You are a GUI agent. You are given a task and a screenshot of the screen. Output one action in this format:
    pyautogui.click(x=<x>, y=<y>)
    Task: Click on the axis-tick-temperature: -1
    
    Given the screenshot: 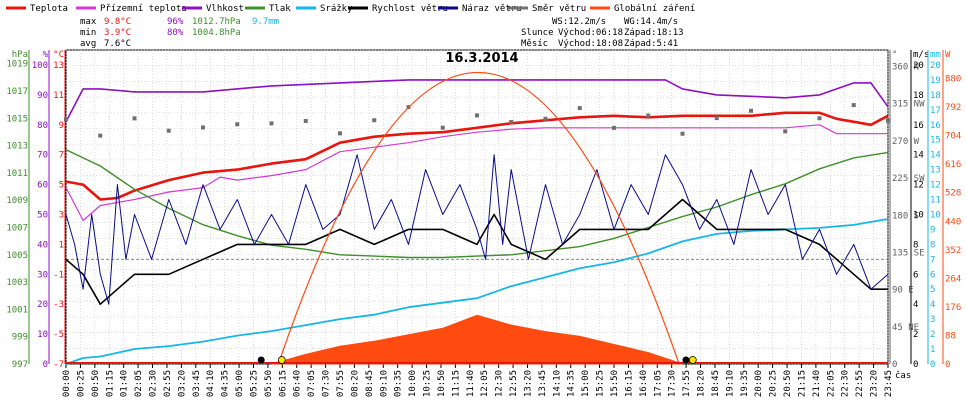 What is the action you would take?
    pyautogui.click(x=58, y=275)
    